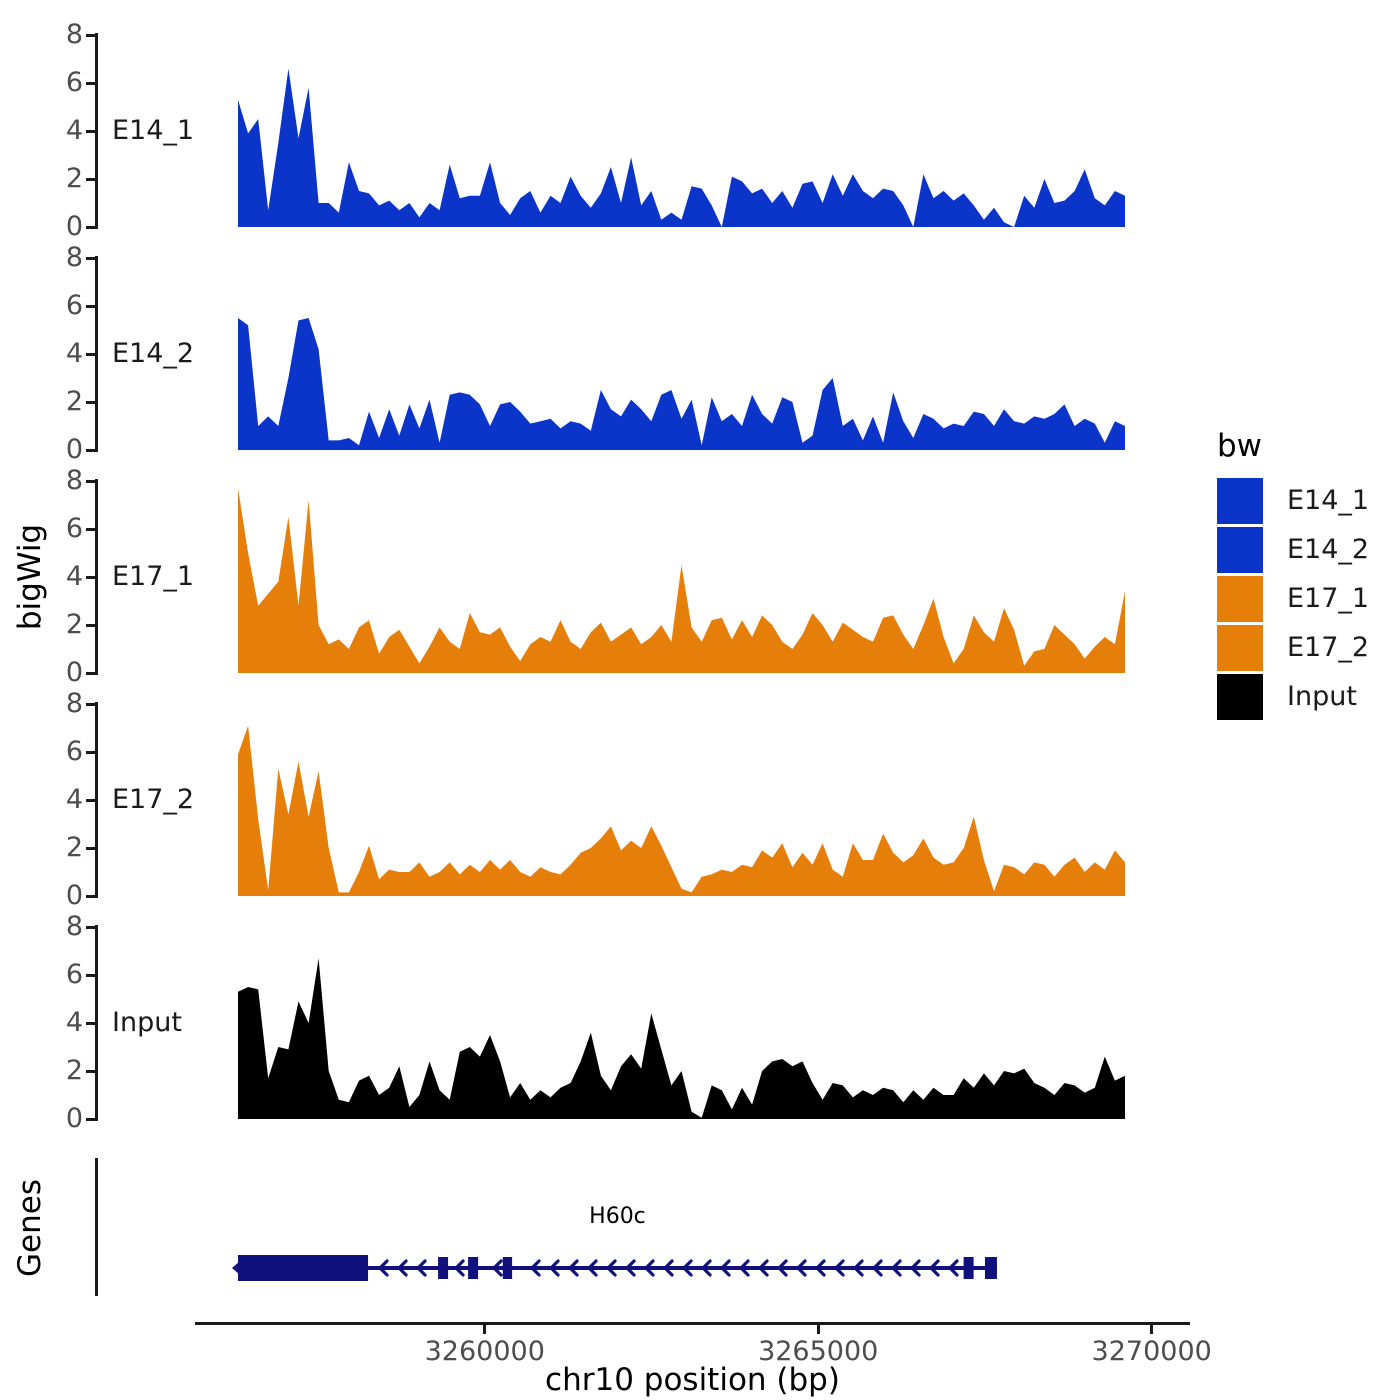  I want to click on strand-end-arrow, so click(236, 1268).